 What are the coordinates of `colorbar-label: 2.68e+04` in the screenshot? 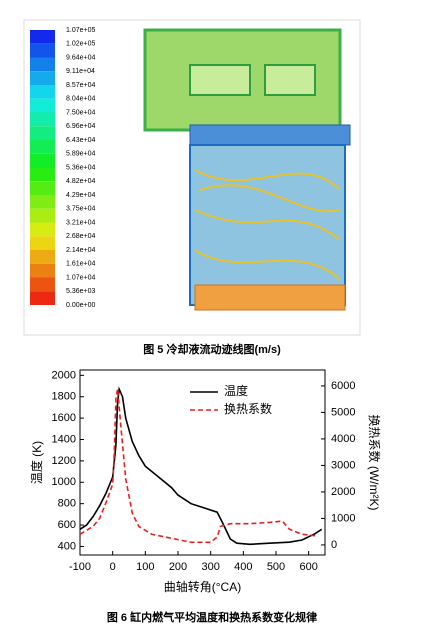 It's located at (80, 236).